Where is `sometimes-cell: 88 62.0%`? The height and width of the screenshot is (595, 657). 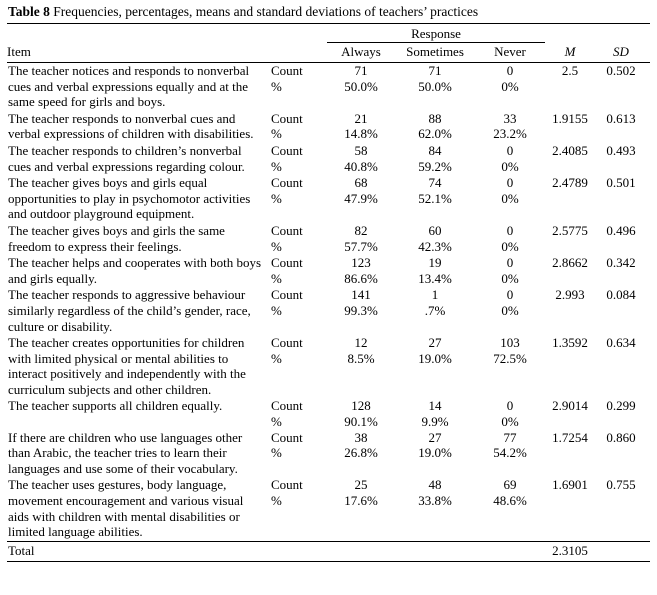
sometimes-cell: 88 62.0% is located at coordinates (435, 127).